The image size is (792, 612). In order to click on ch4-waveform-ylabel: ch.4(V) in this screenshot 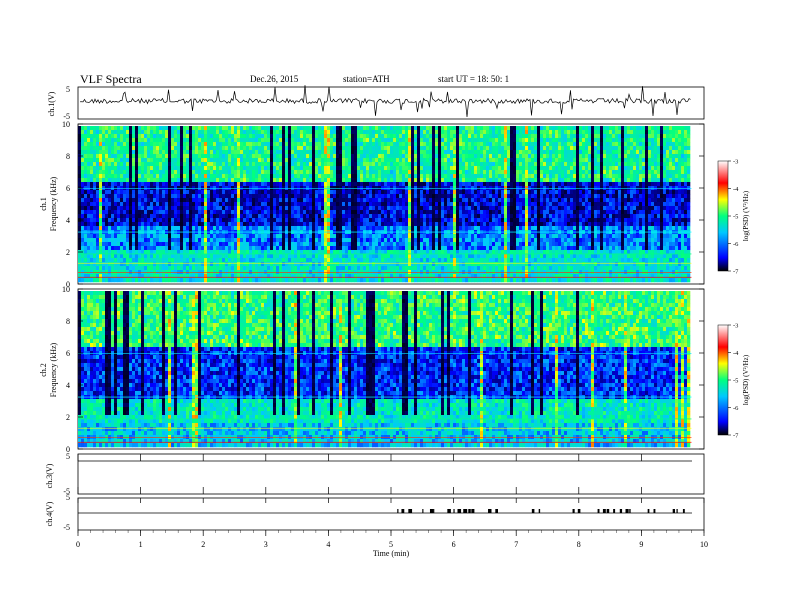, I will do `click(49, 513)`.